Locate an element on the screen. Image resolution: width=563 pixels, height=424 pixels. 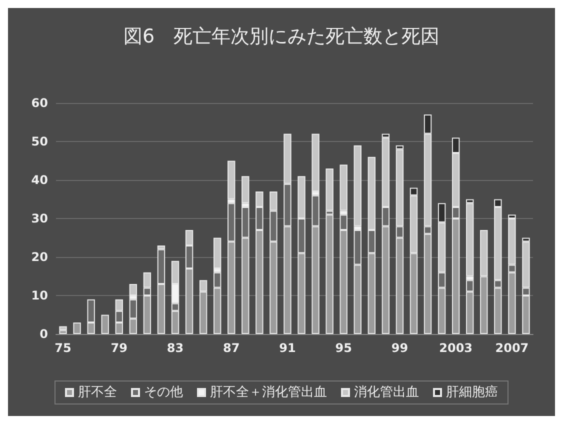
chart-title: 図6 死亡年次別にみた死亡数と死因 is located at coordinates (281, 37).